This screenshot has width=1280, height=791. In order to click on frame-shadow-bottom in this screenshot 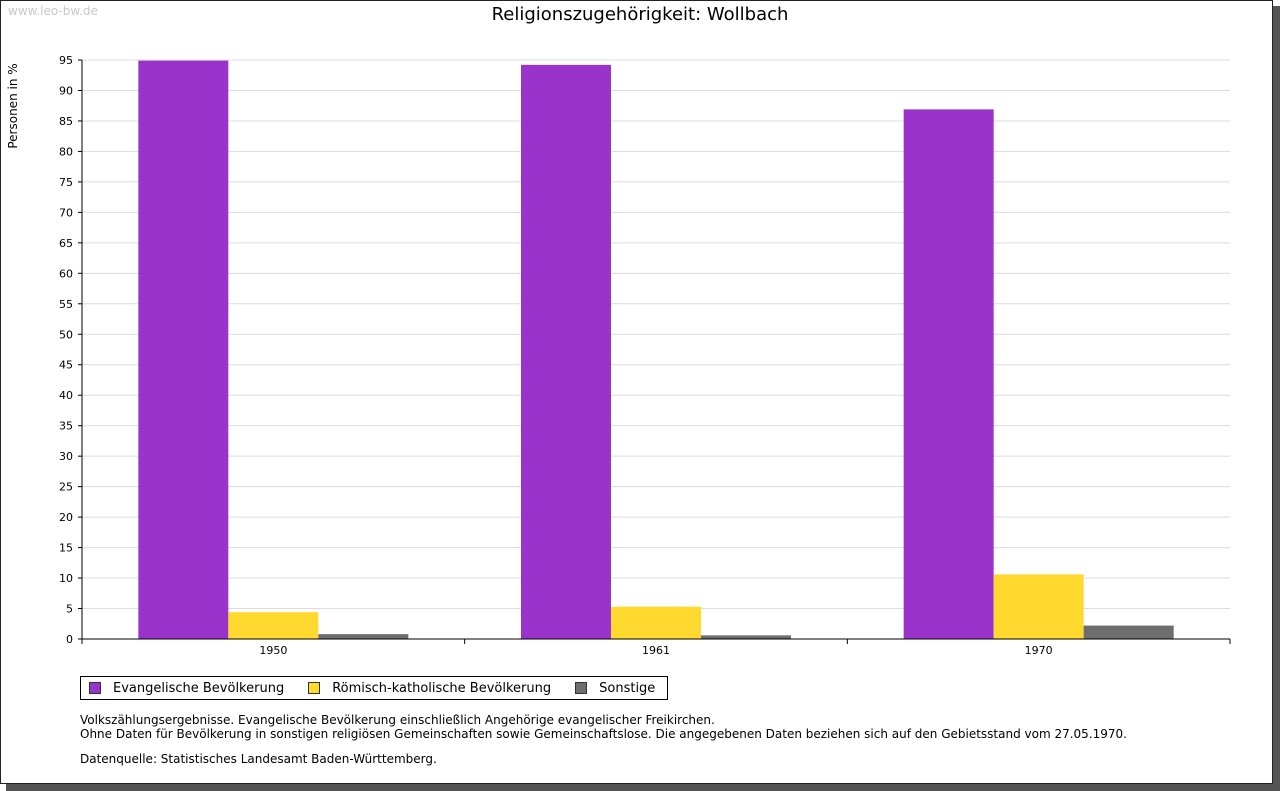, I will do `click(643, 787)`.